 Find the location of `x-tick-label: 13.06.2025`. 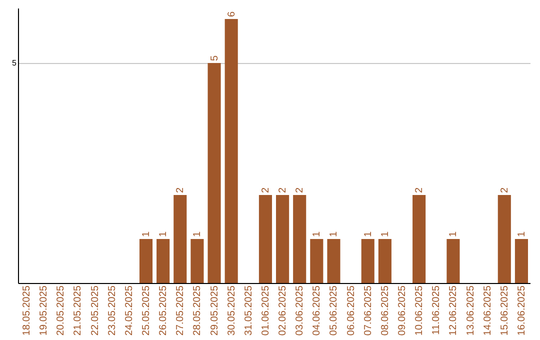

x-tick-label: 13.06.2025 is located at coordinates (470, 310).